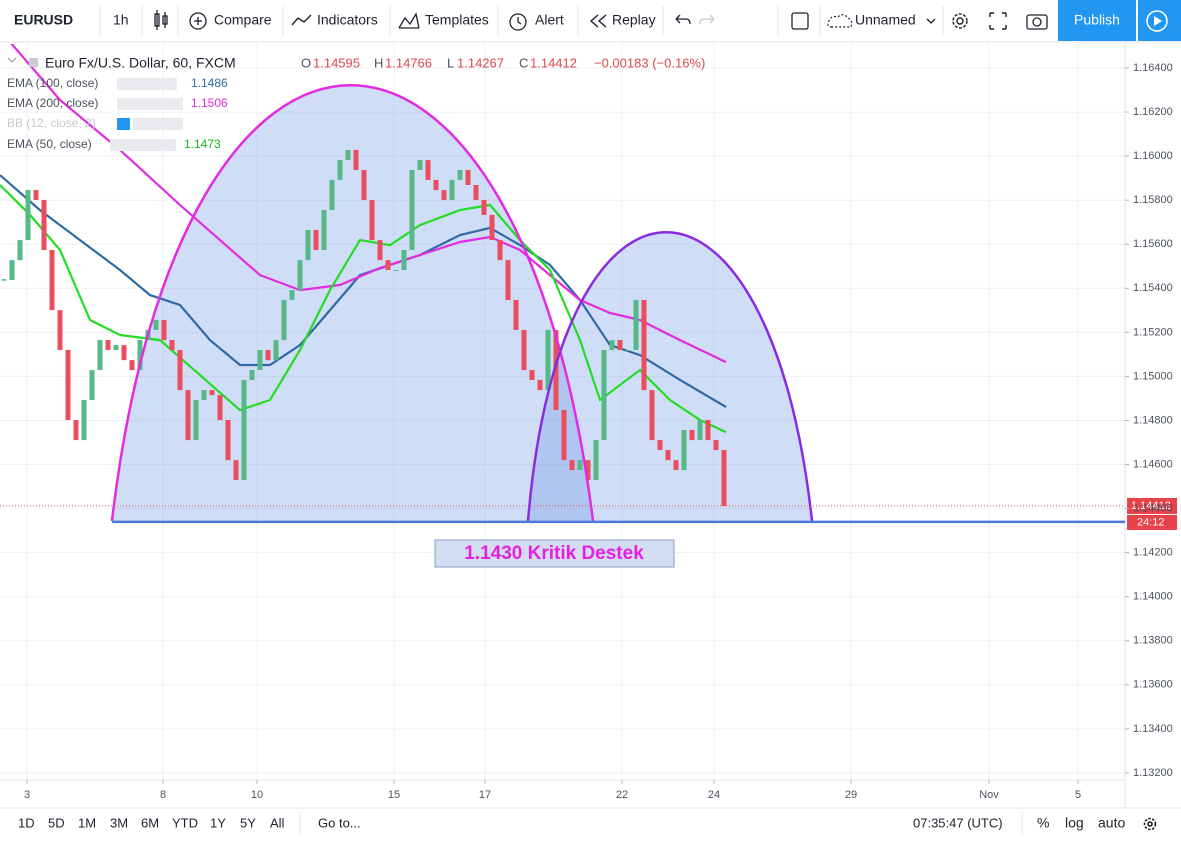 This screenshot has width=1181, height=842. I want to click on indicators-button: Indicators, so click(347, 20).